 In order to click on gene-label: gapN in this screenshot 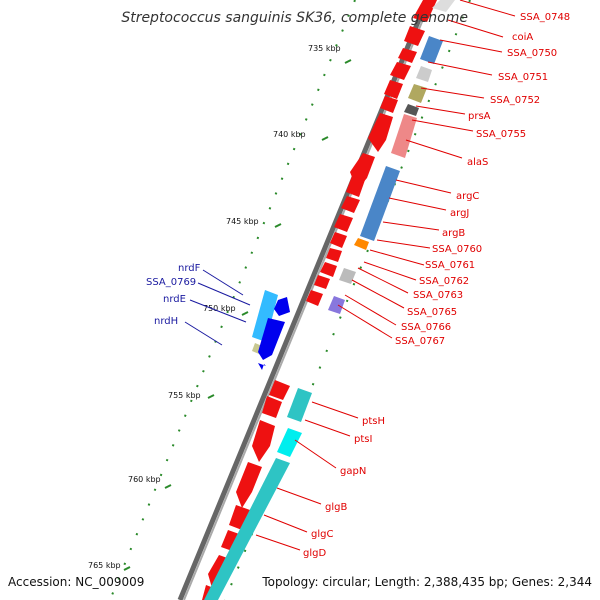, I will do `click(353, 471)`.